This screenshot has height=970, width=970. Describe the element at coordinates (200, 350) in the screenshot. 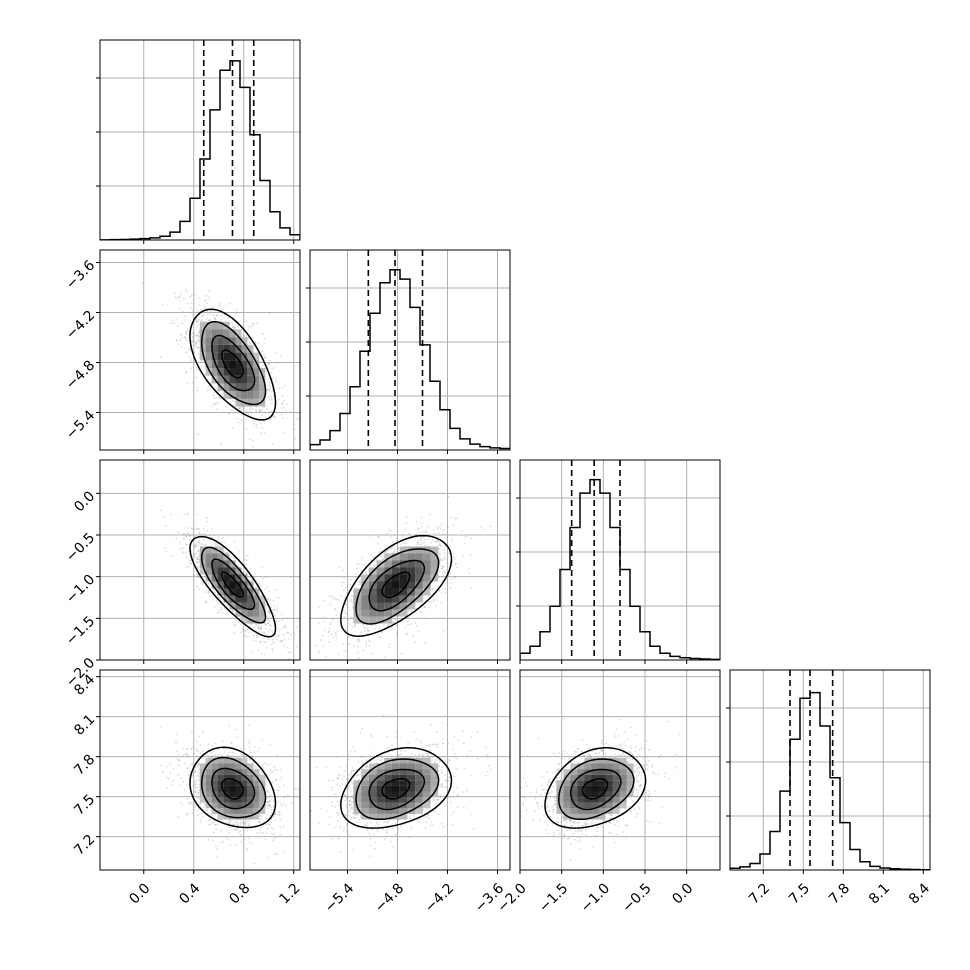

I see `panel-frame` at that location.